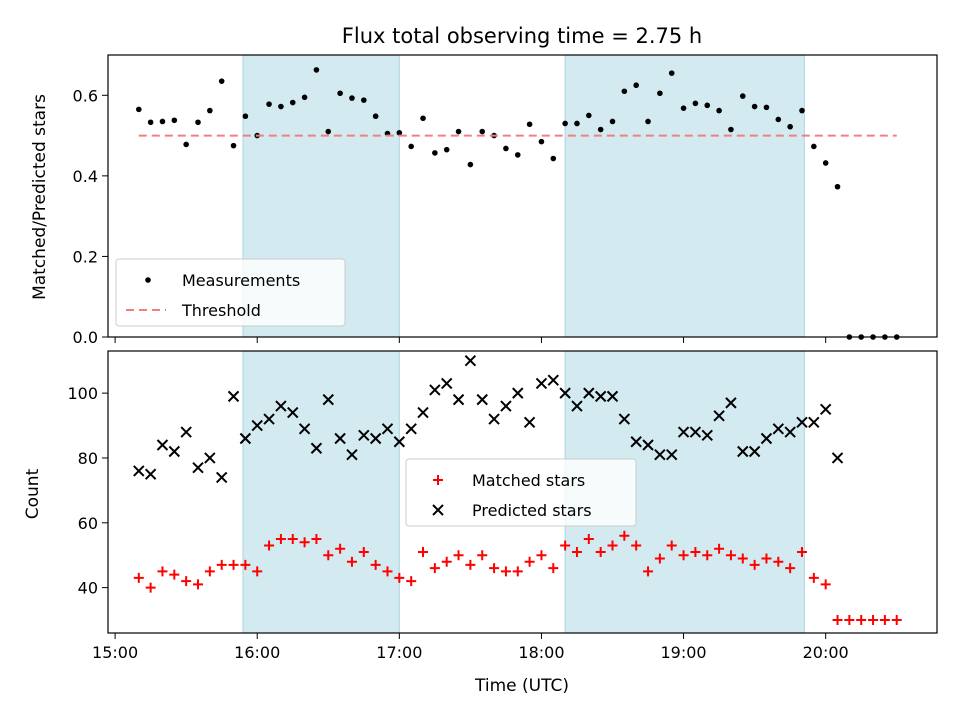  Describe the element at coordinates (115, 652) in the screenshot. I see `x-tick-label: 15:00` at that location.